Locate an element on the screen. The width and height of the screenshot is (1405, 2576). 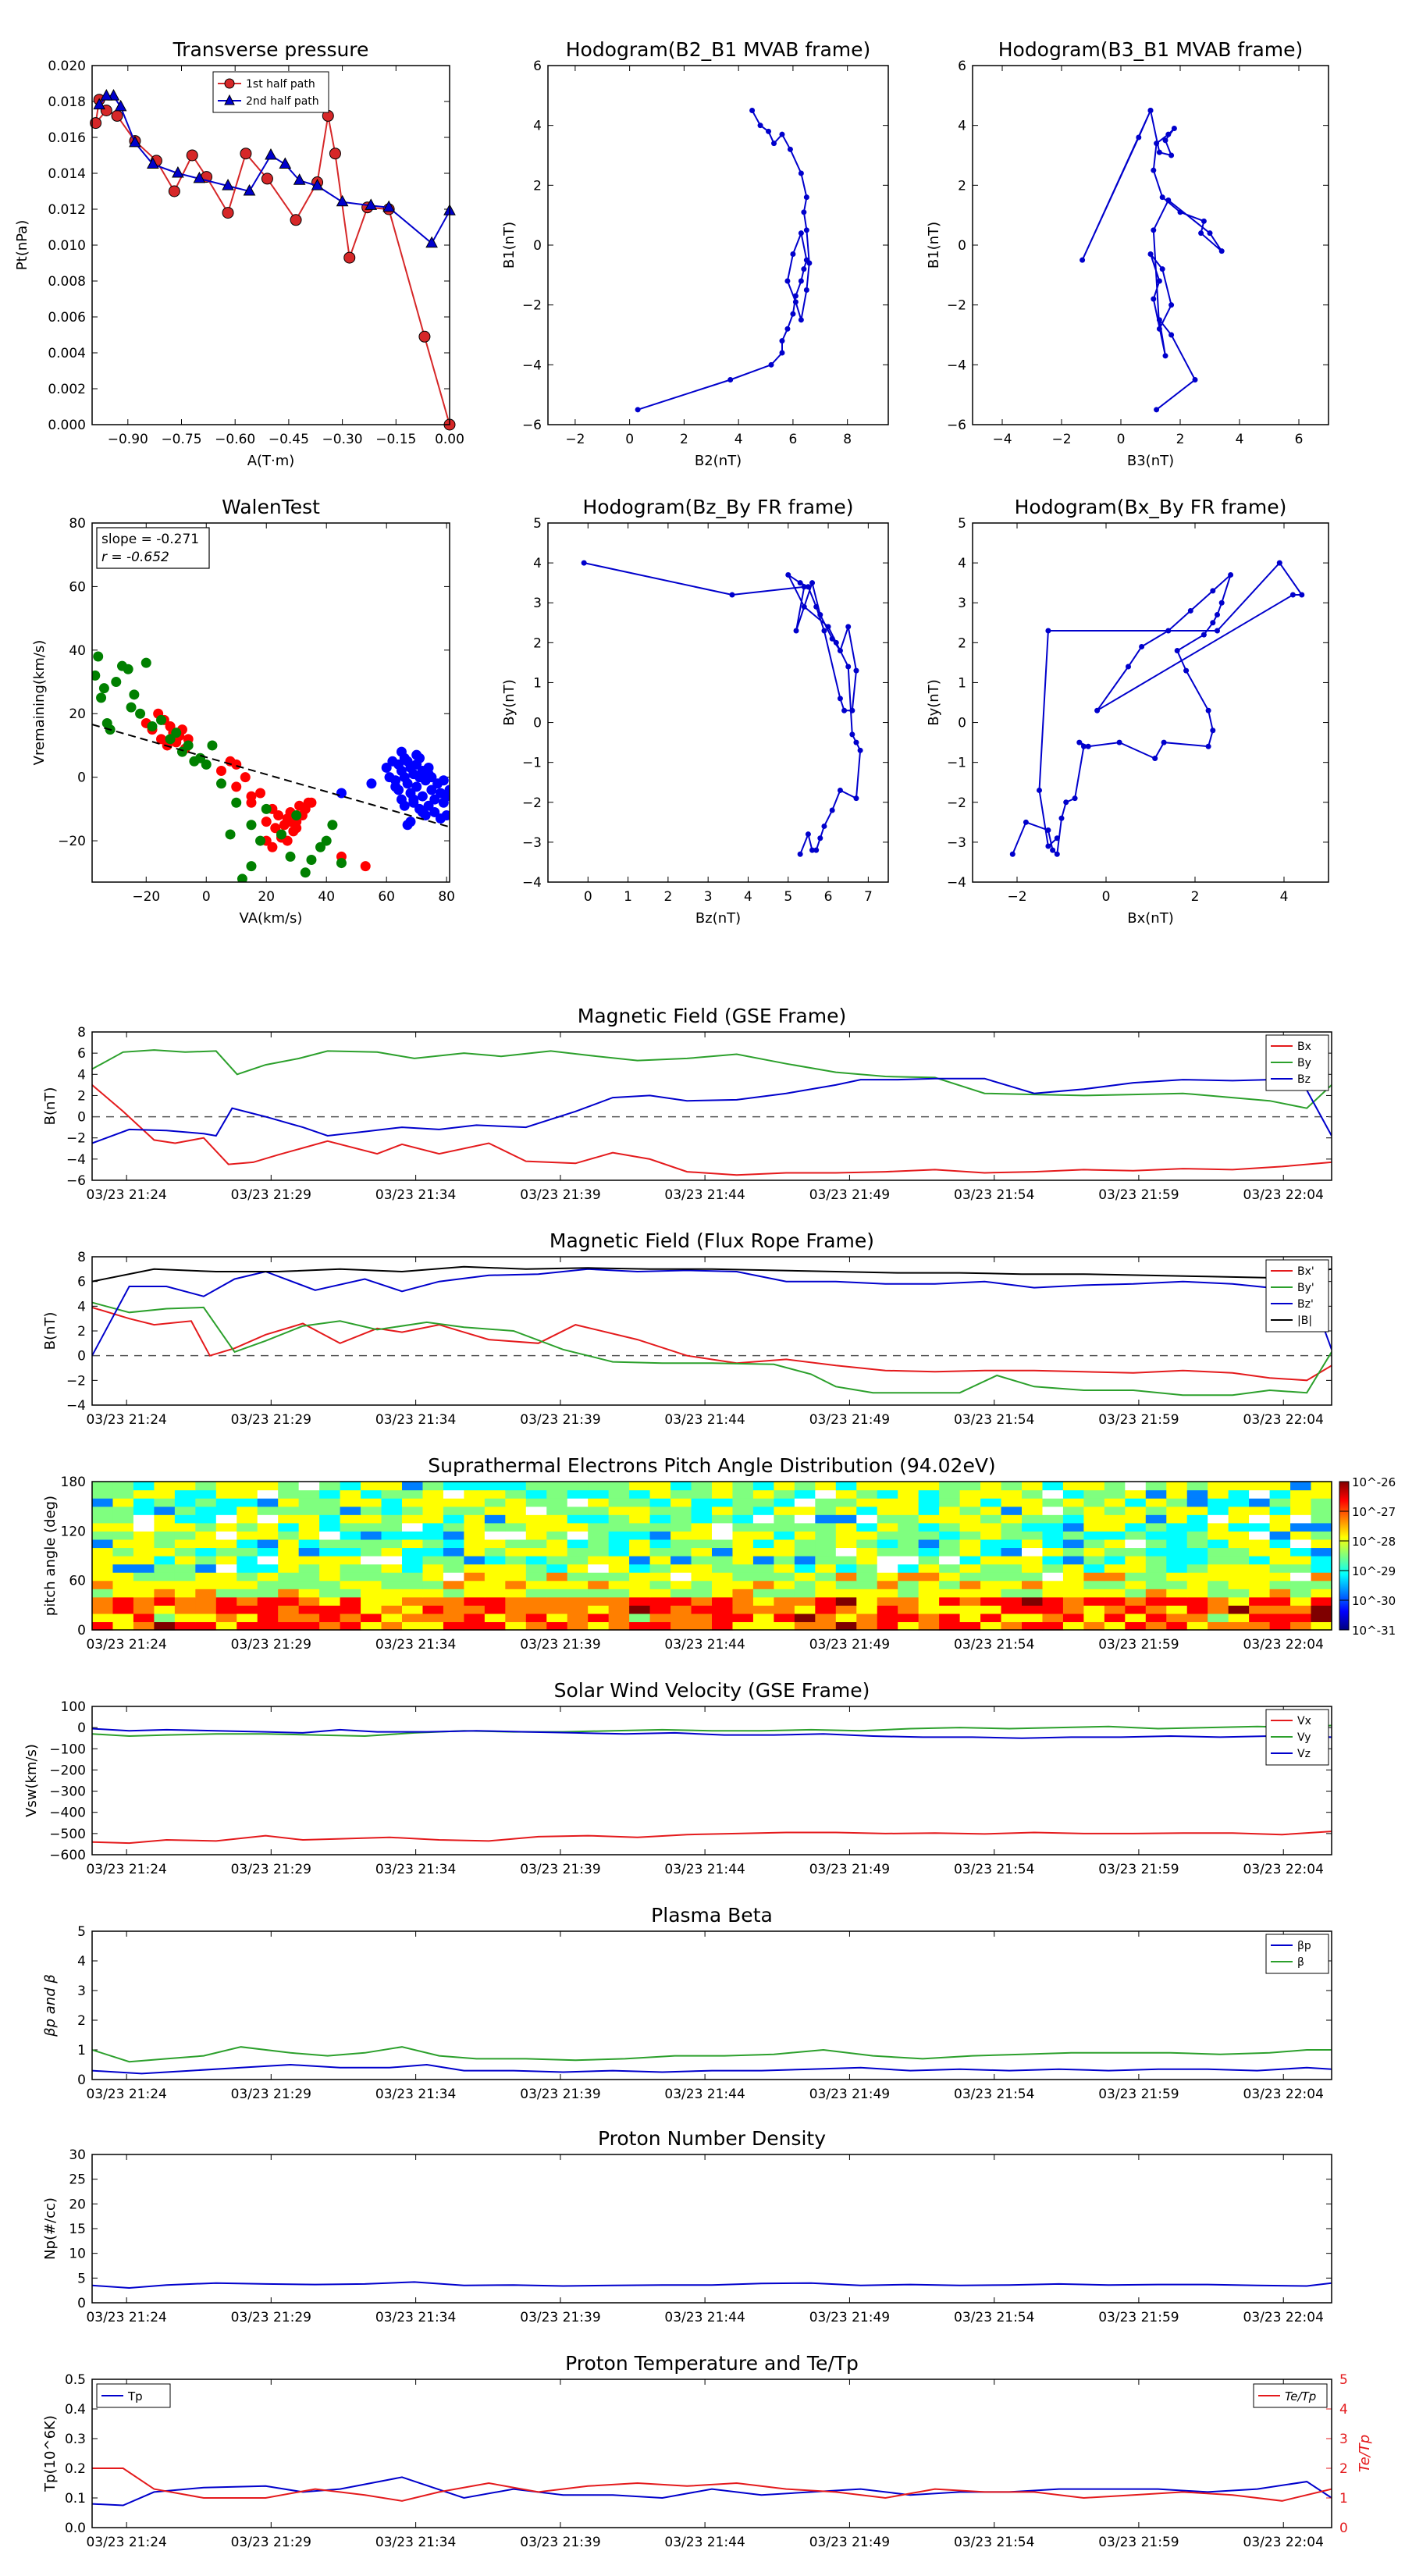
y-tick-label: −2 is located at coordinates (532, 306).